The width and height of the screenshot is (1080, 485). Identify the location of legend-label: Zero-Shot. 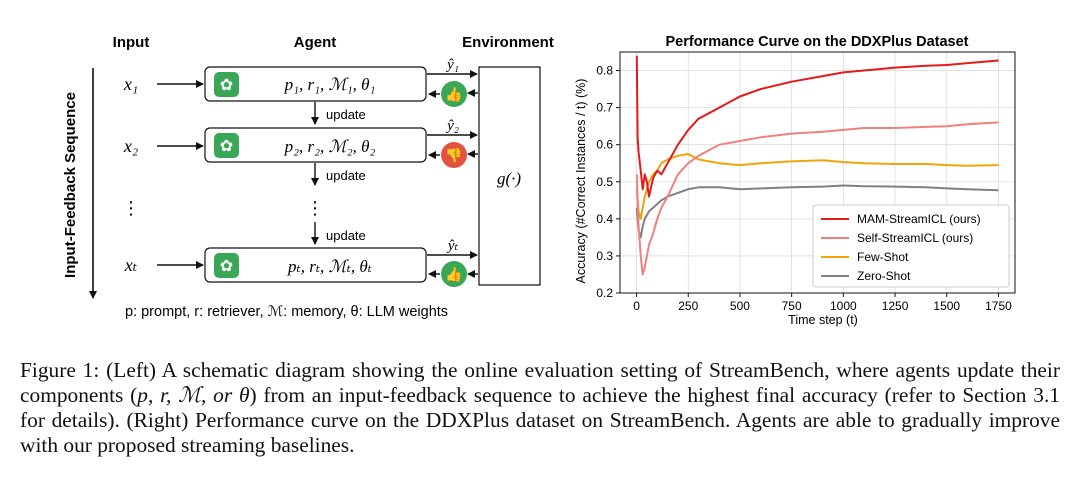
(884, 276).